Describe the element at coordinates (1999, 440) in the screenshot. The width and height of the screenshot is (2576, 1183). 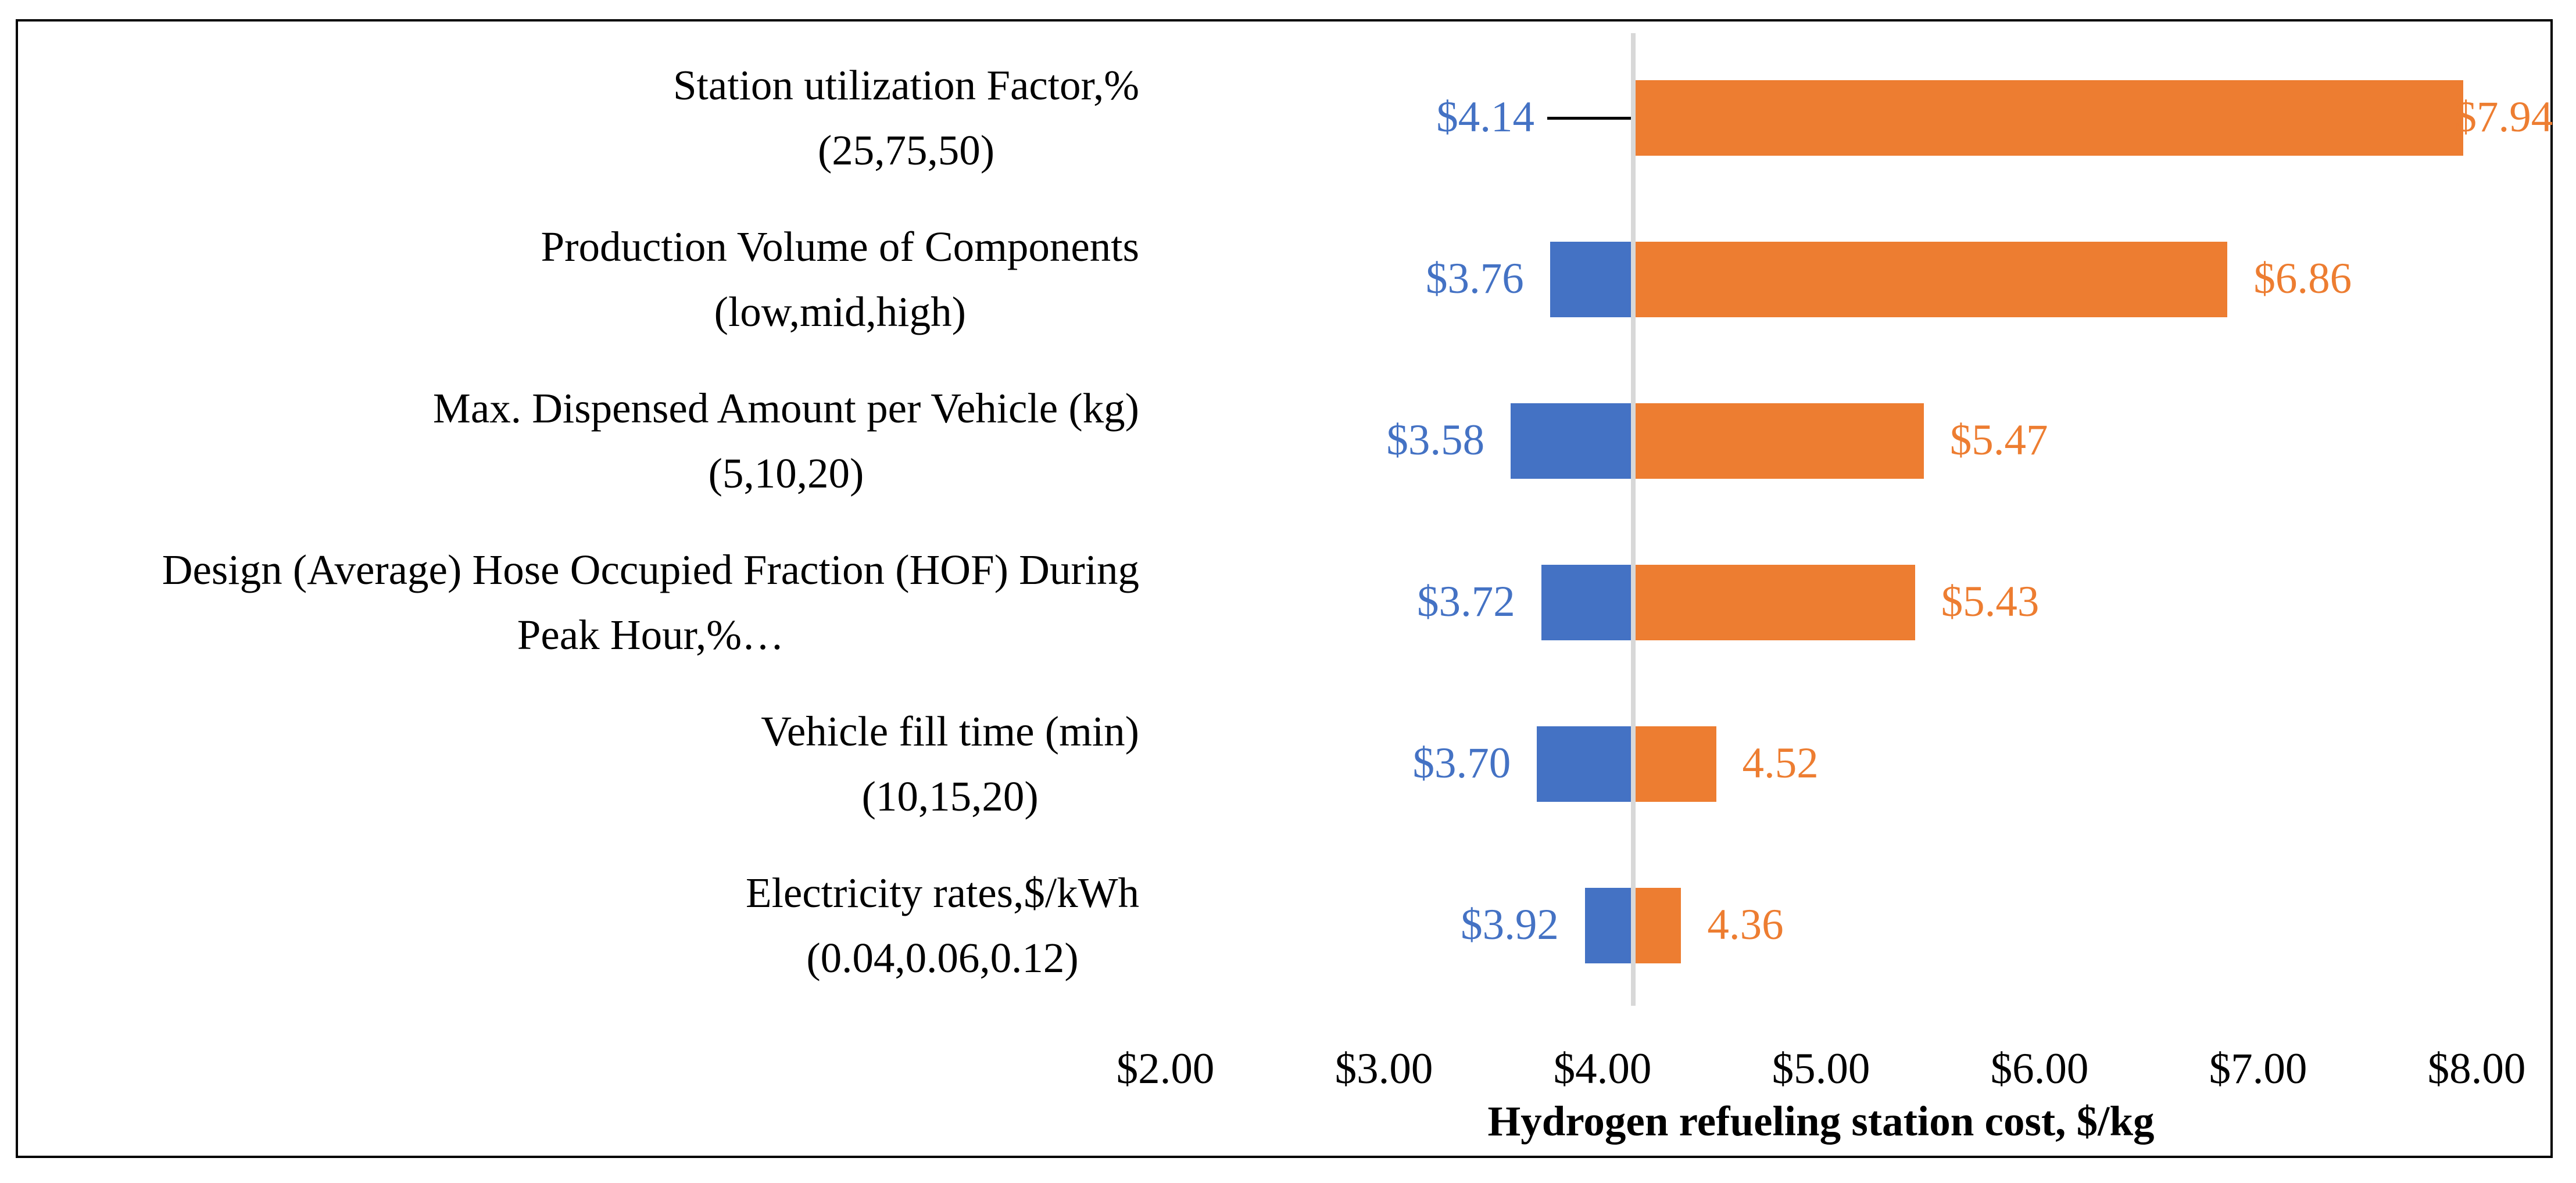
I see `high-value-label: $5.47` at that location.